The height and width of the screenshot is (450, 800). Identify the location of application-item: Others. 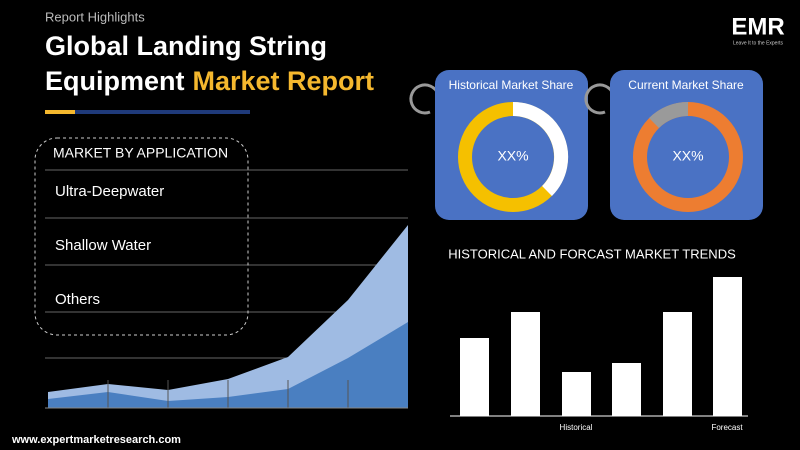
(77, 299).